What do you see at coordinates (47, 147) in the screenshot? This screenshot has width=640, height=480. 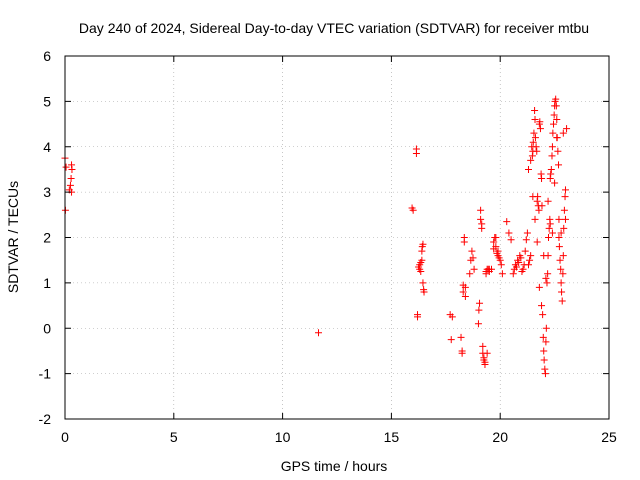 I see `y-tick-label: 4` at bounding box center [47, 147].